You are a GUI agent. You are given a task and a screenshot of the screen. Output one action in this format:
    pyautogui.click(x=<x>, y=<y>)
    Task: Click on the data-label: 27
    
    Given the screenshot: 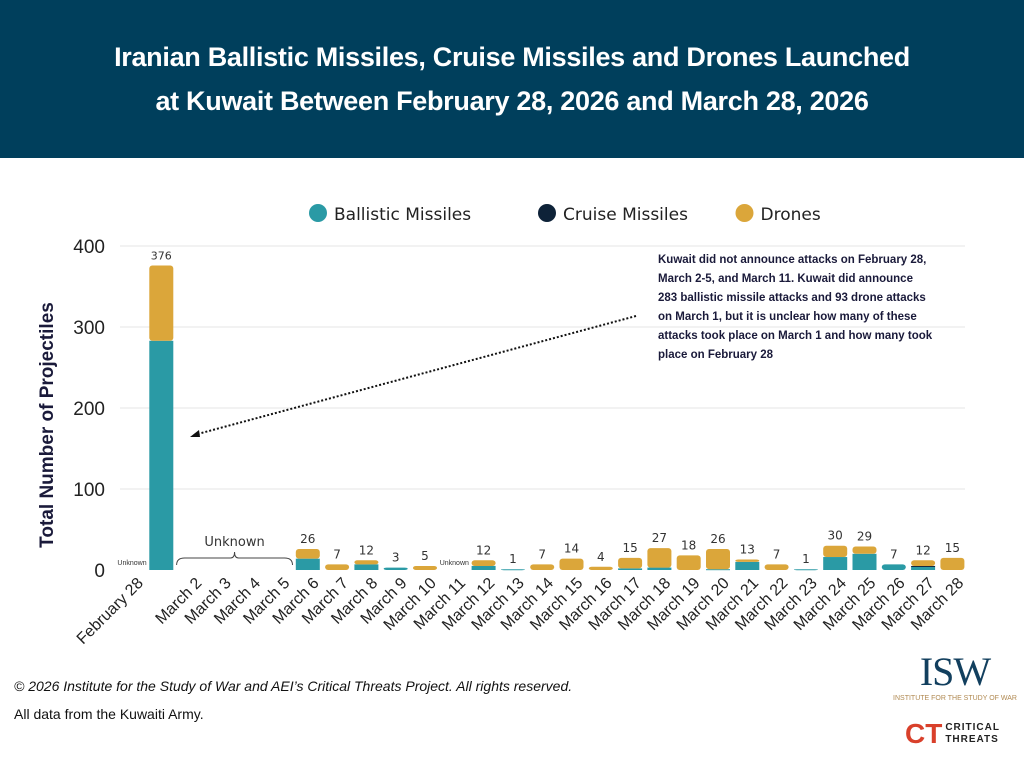 What is the action you would take?
    pyautogui.click(x=659, y=538)
    